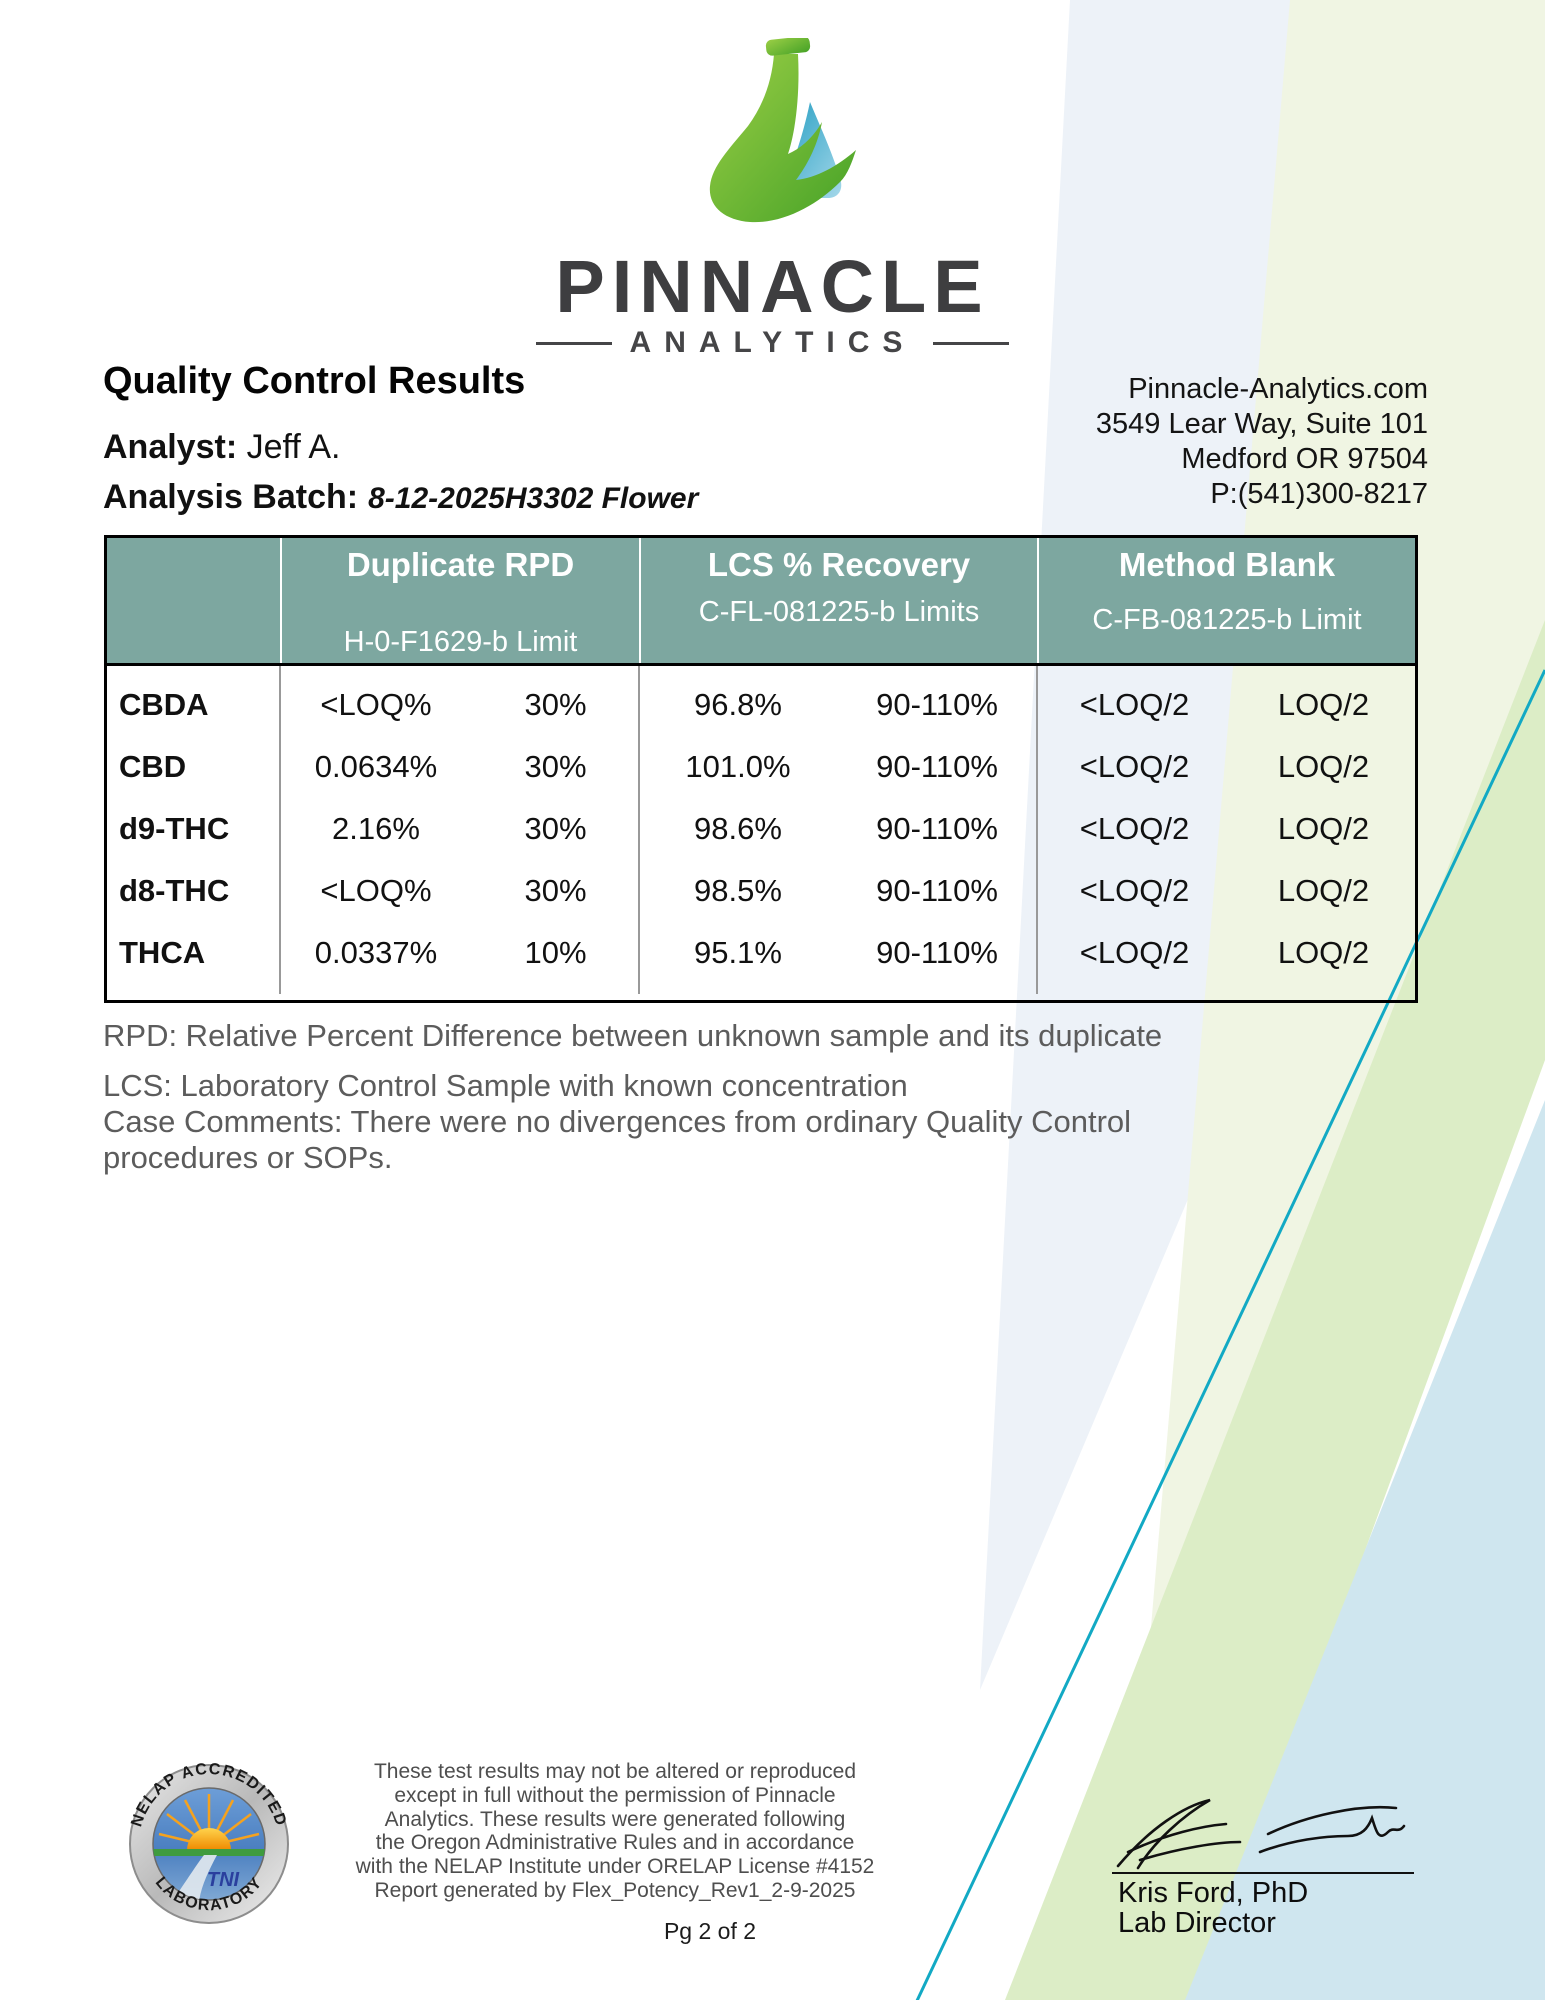 The height and width of the screenshot is (2000, 1545). I want to click on page-title: Quality Control Results, so click(314, 381).